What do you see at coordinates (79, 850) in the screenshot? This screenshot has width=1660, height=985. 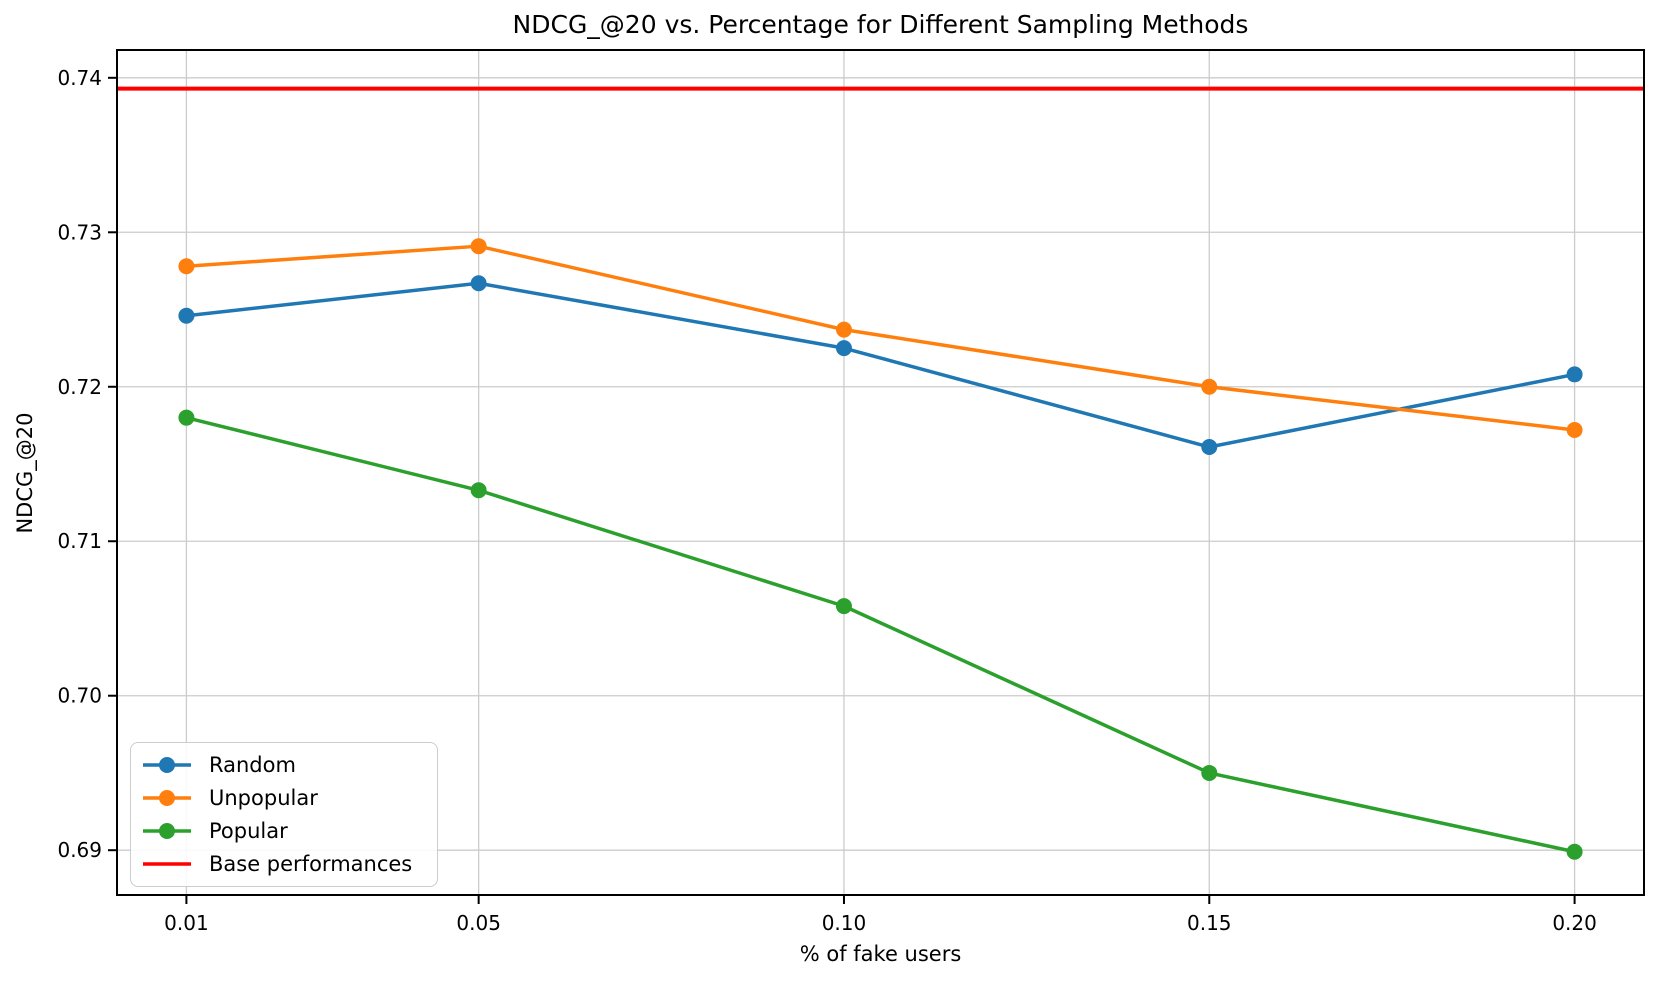 I see `y-tick-label: 0.69` at bounding box center [79, 850].